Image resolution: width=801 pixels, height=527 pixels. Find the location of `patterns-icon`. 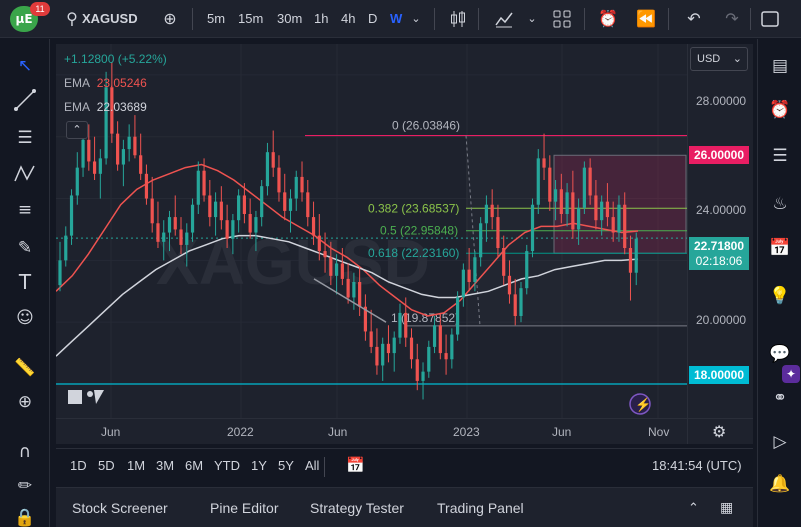

patterns-icon is located at coordinates (25, 174).